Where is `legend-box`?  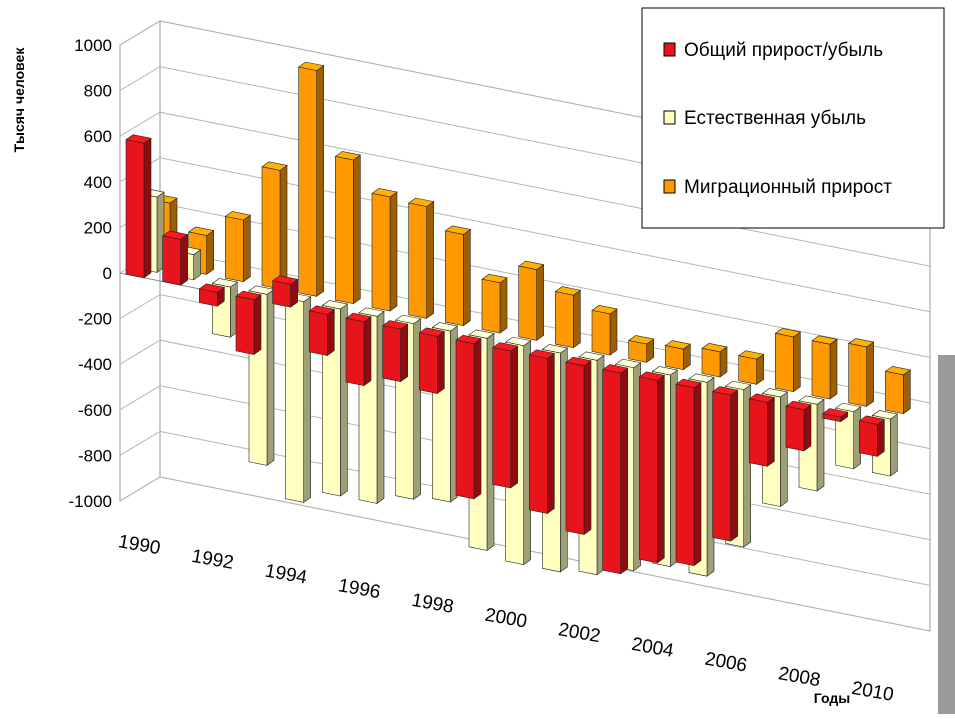
legend-box is located at coordinates (793, 118).